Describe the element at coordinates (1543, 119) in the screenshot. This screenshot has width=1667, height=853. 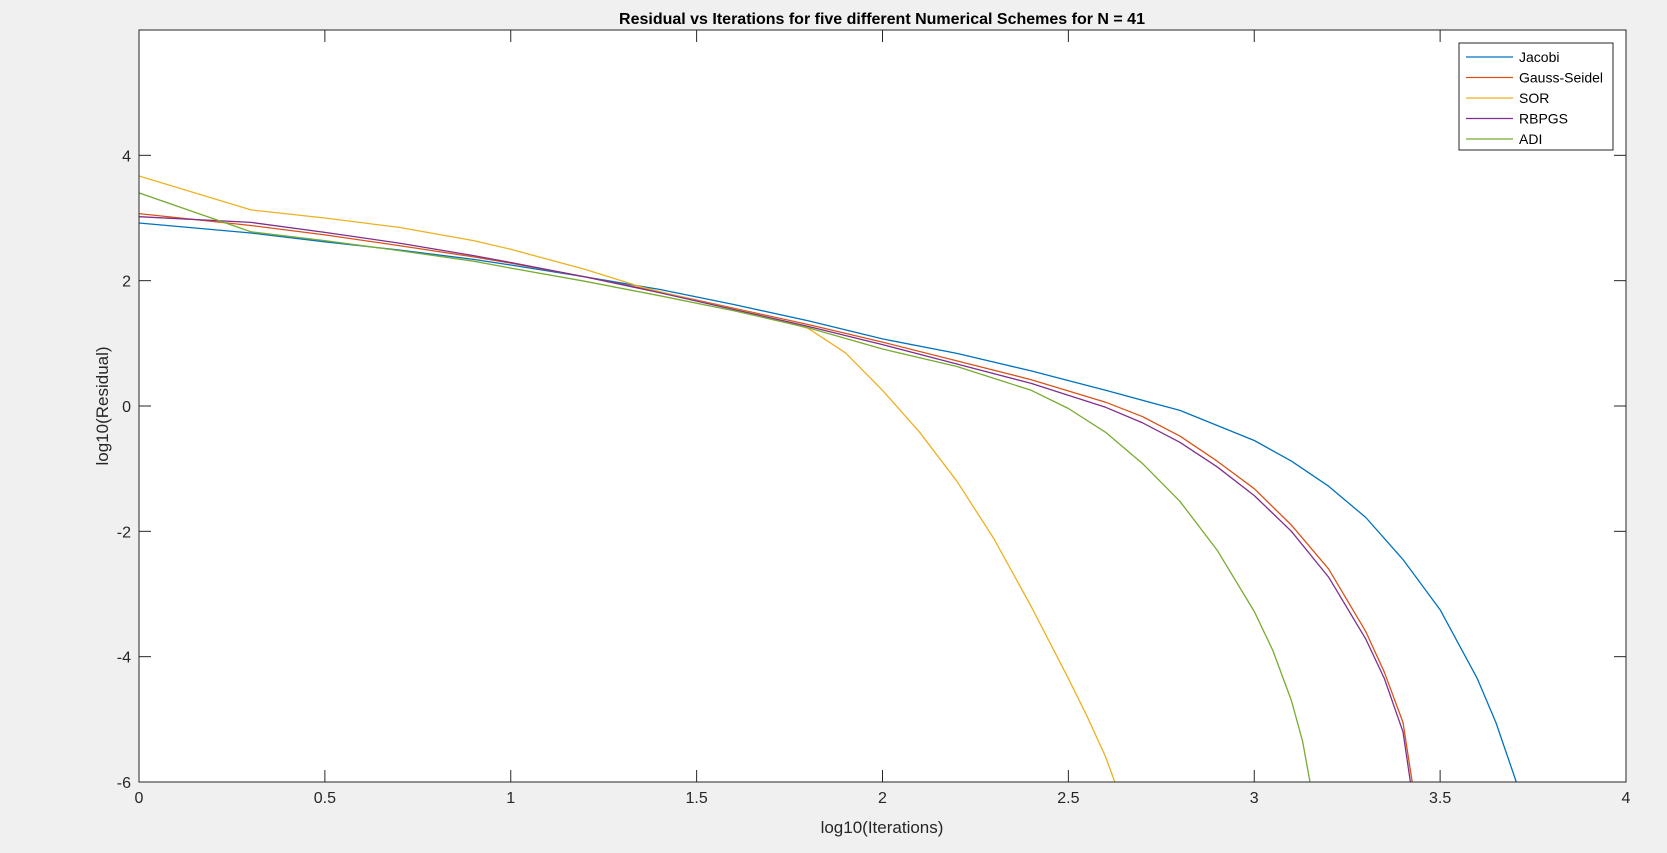
I see `legend-label-rbpgs: RBPGS` at that location.